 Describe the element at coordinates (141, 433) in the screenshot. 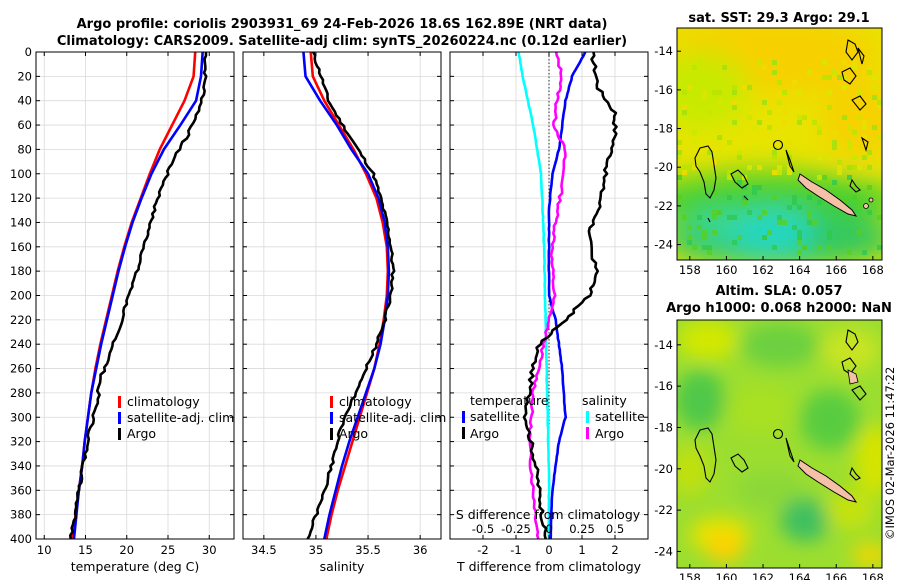

I see `legend-argo: Argo` at that location.